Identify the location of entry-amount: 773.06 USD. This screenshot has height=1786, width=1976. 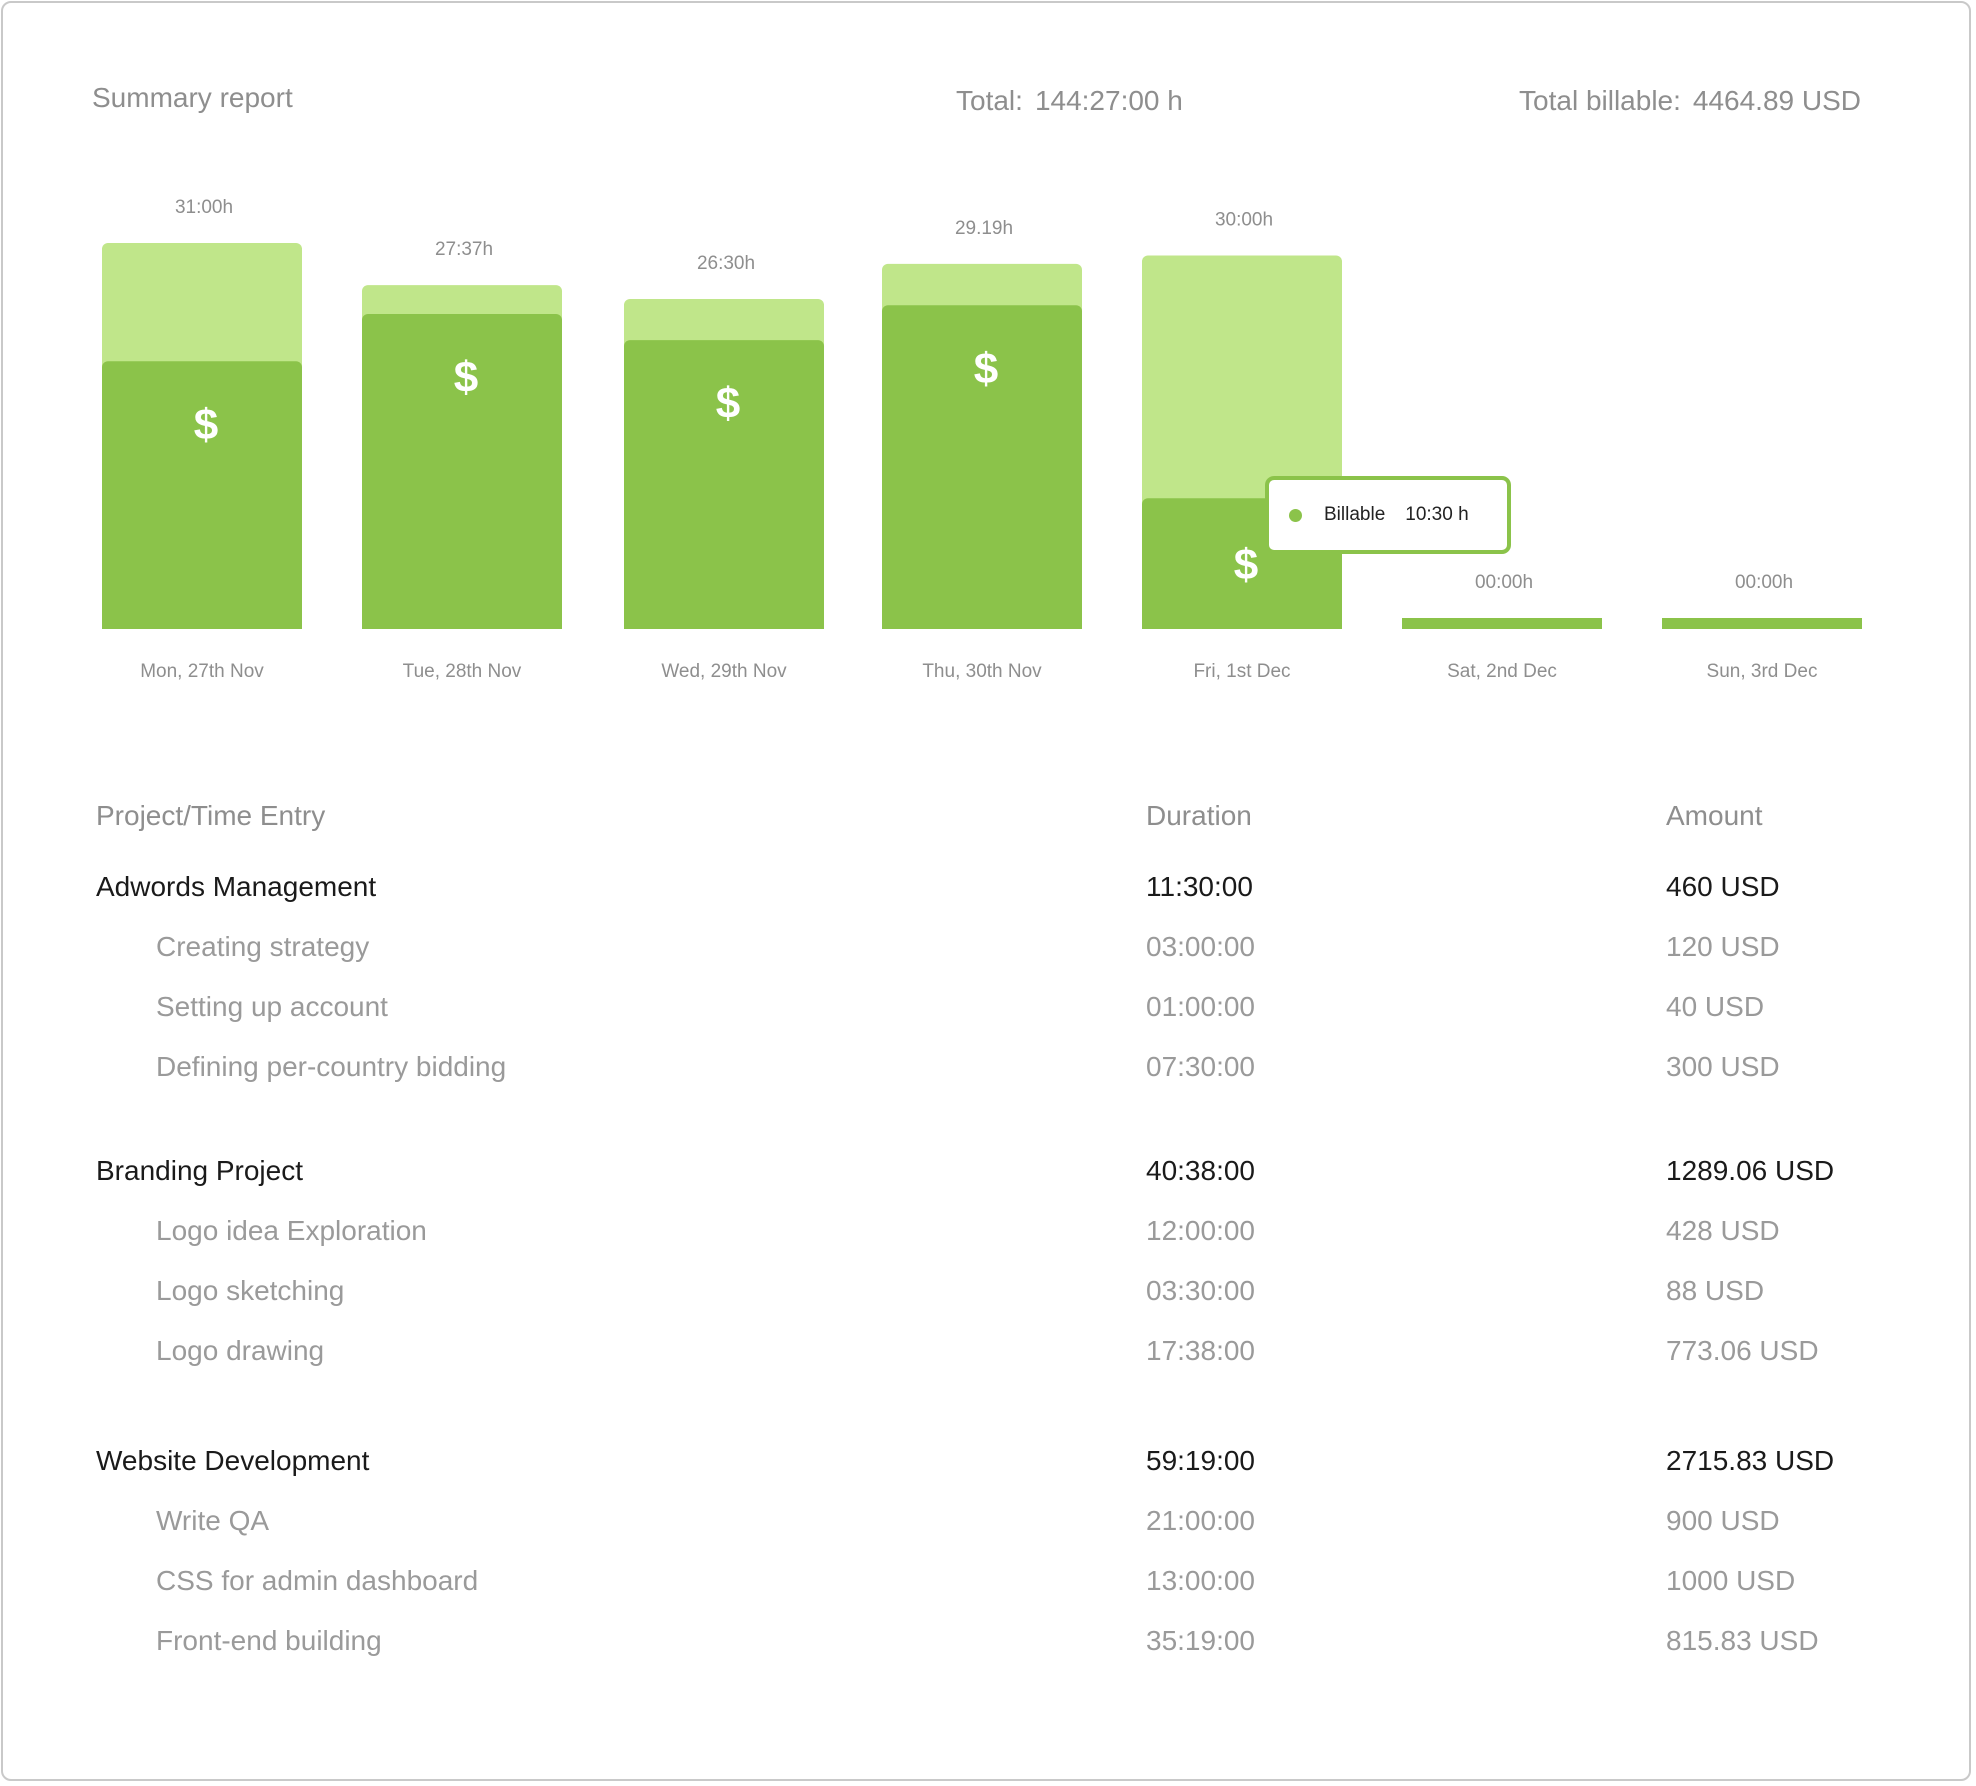
(1742, 1350).